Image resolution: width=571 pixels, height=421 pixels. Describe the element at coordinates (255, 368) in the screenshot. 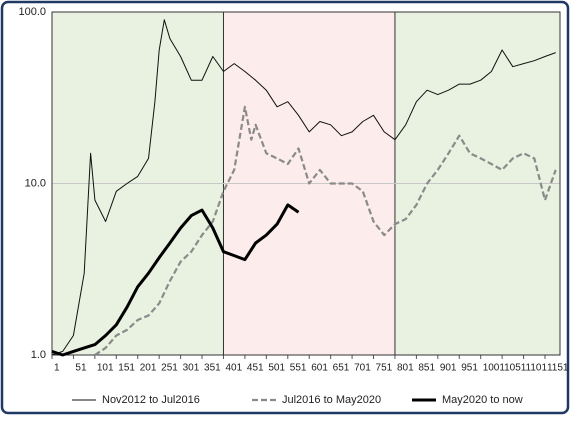

I see `x-tick-label: 451` at that location.